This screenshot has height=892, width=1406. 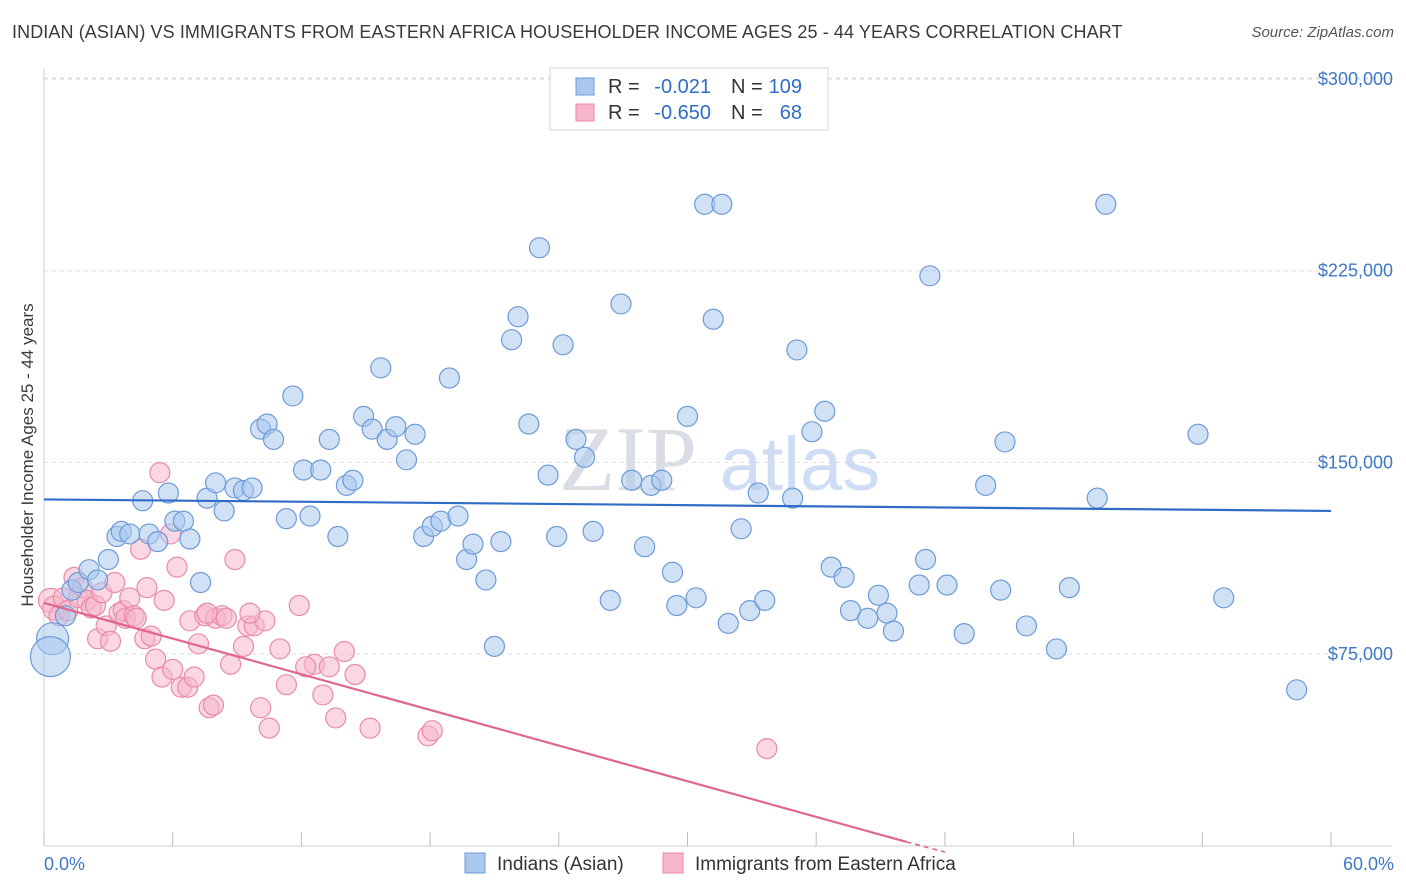 I want to click on series-legend-label-blue: Indians (Asian), so click(x=560, y=864).